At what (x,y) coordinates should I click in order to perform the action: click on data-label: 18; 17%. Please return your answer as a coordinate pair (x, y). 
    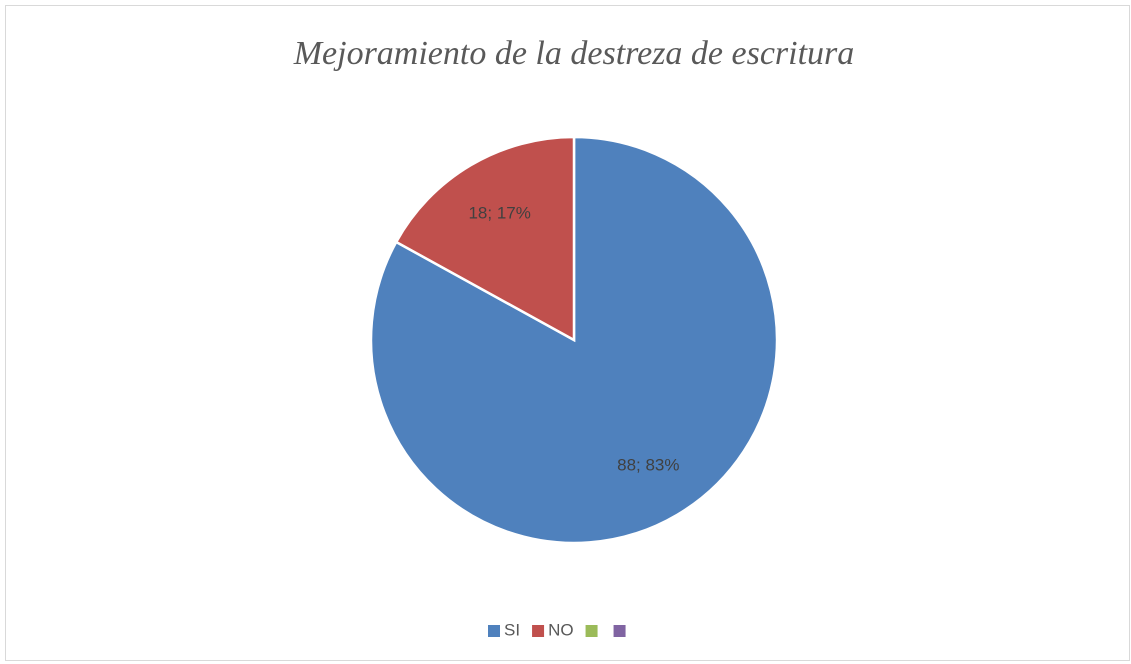
    Looking at the image, I should click on (499, 213).